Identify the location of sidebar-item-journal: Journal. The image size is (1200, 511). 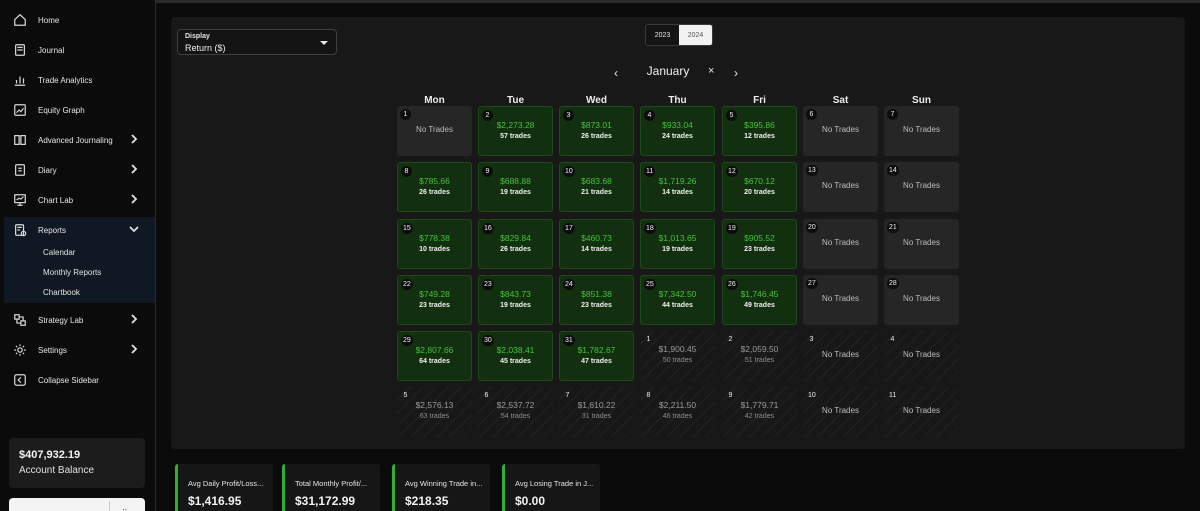
(77, 50).